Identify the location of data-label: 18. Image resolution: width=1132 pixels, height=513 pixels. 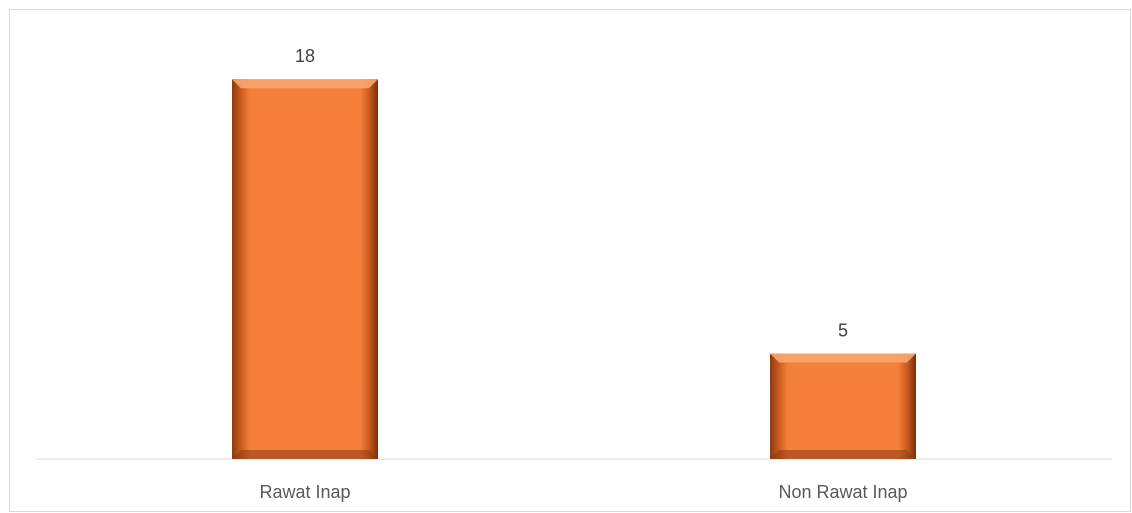
(305, 56).